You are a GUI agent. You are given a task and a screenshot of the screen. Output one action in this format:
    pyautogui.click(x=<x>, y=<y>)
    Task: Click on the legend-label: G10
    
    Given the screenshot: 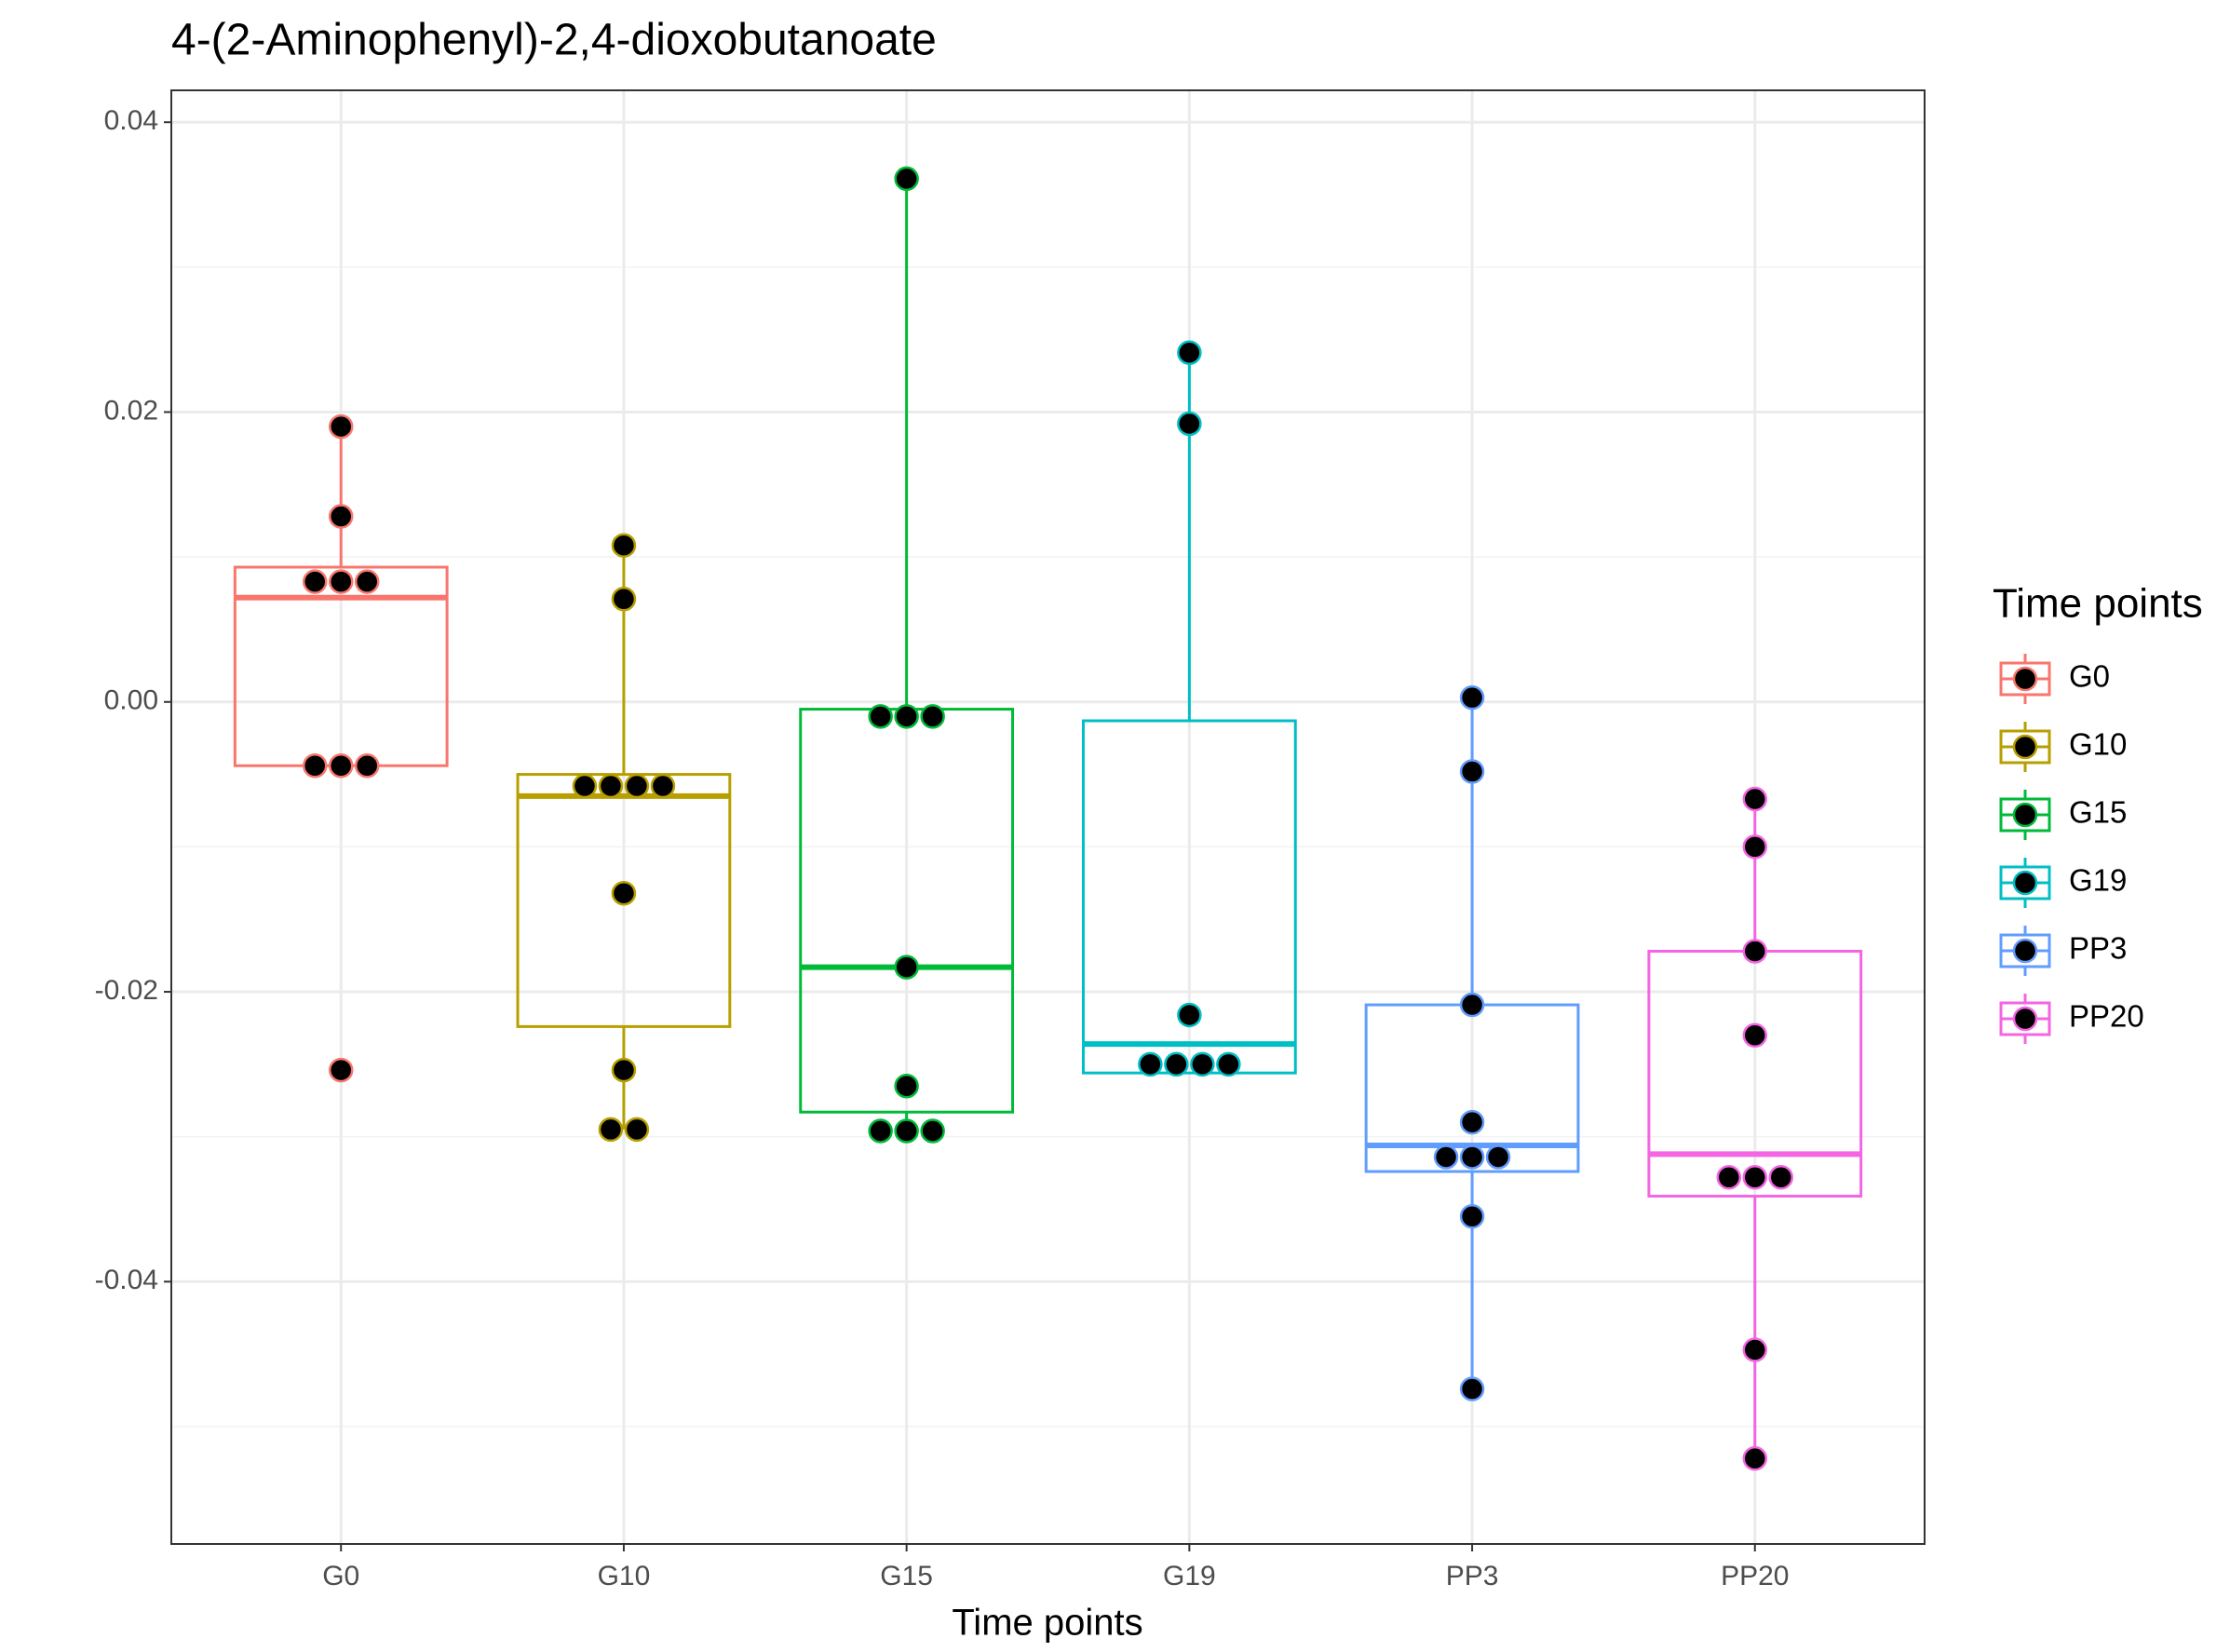 What is the action you would take?
    pyautogui.click(x=2098, y=744)
    